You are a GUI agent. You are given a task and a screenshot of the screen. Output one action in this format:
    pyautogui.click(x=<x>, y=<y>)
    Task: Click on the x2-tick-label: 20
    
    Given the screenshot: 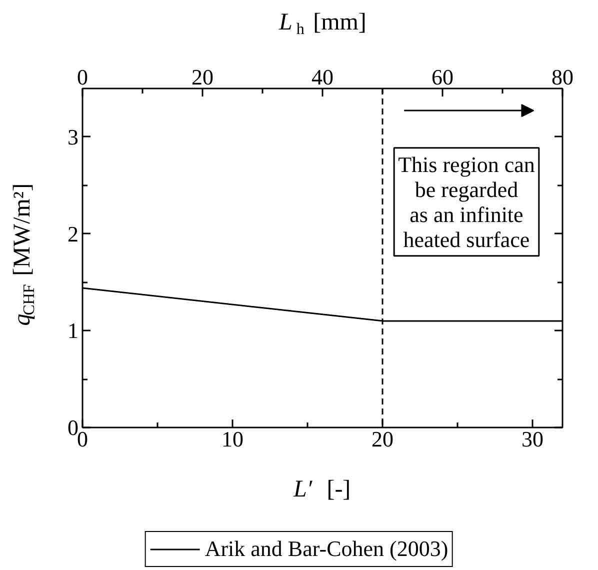 What is the action you would take?
    pyautogui.click(x=203, y=77)
    